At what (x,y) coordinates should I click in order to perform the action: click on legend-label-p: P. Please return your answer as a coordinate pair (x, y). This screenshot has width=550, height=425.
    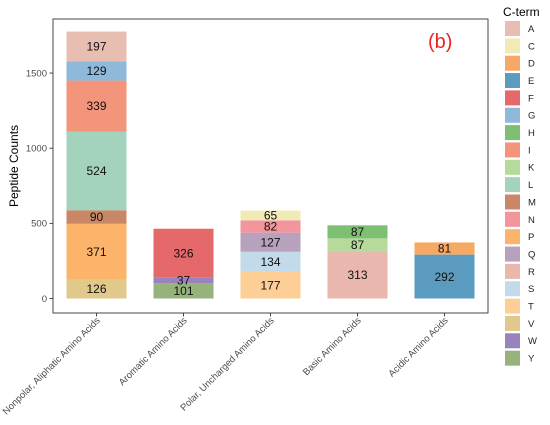
    Looking at the image, I should click on (531, 237).